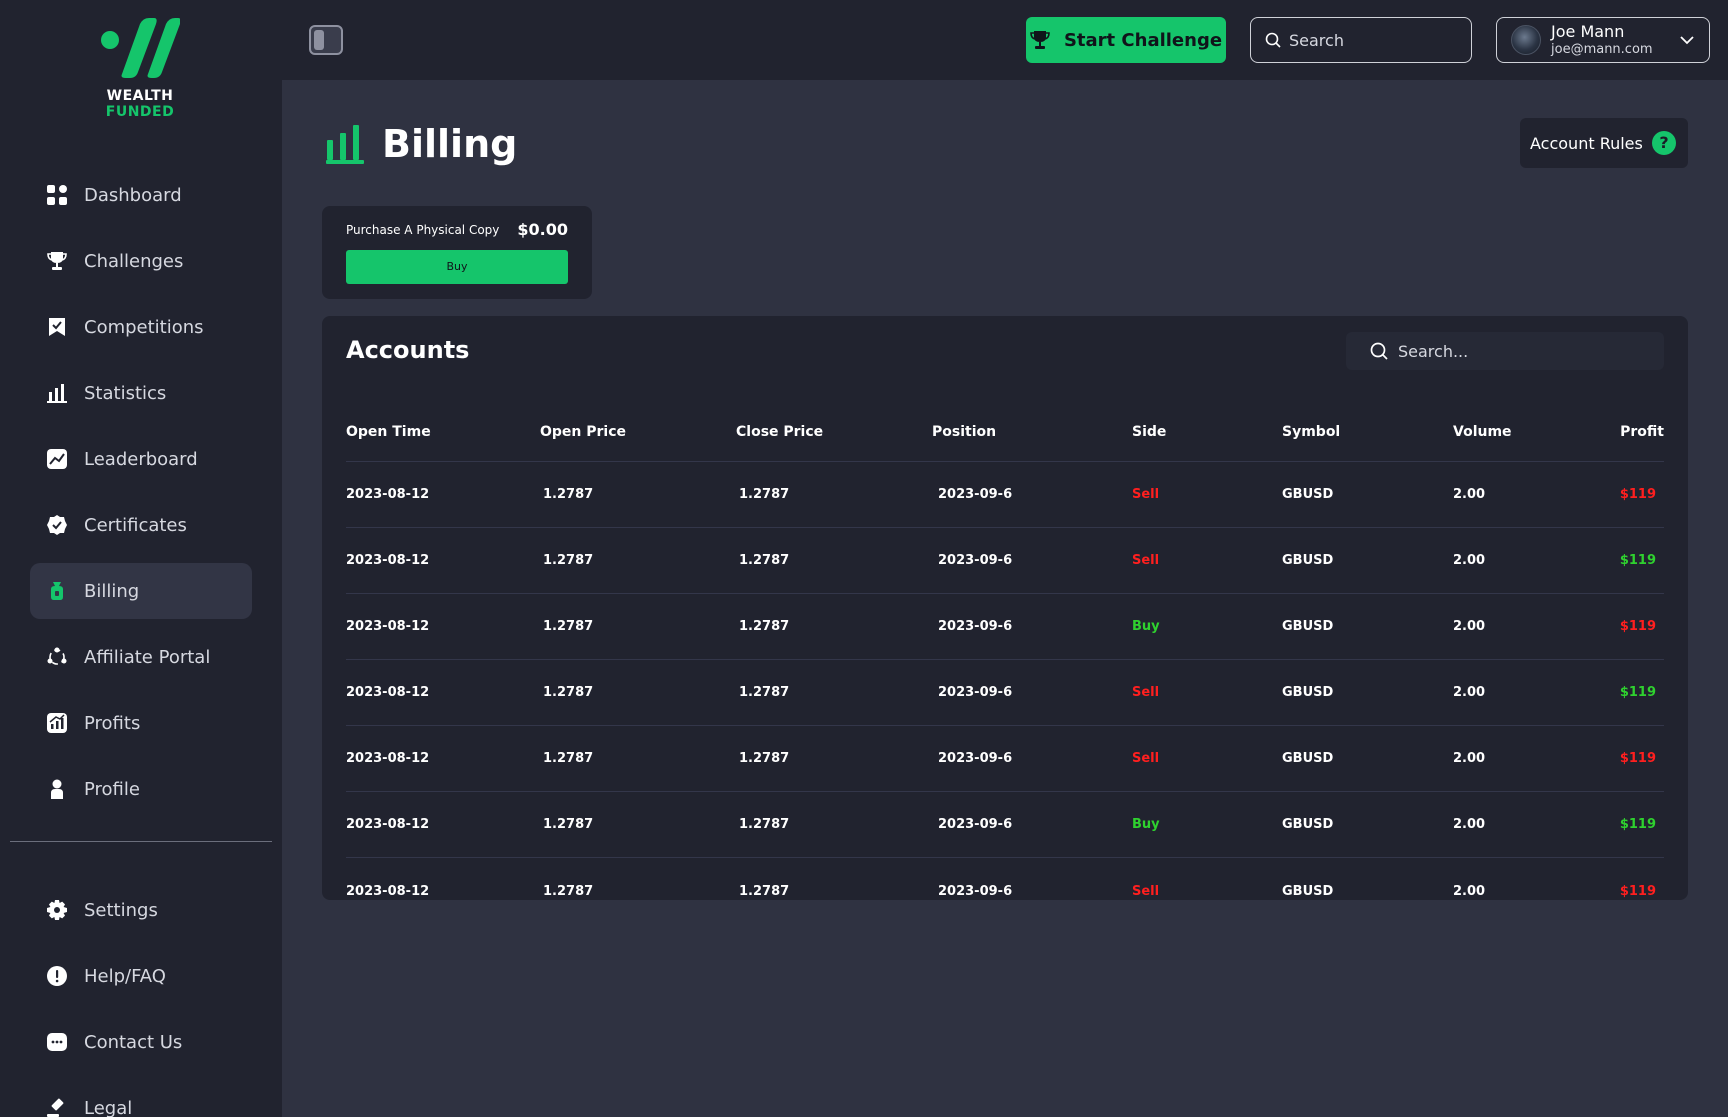 This screenshot has height=1117, width=1728. I want to click on chat-icon, so click(57, 1042).